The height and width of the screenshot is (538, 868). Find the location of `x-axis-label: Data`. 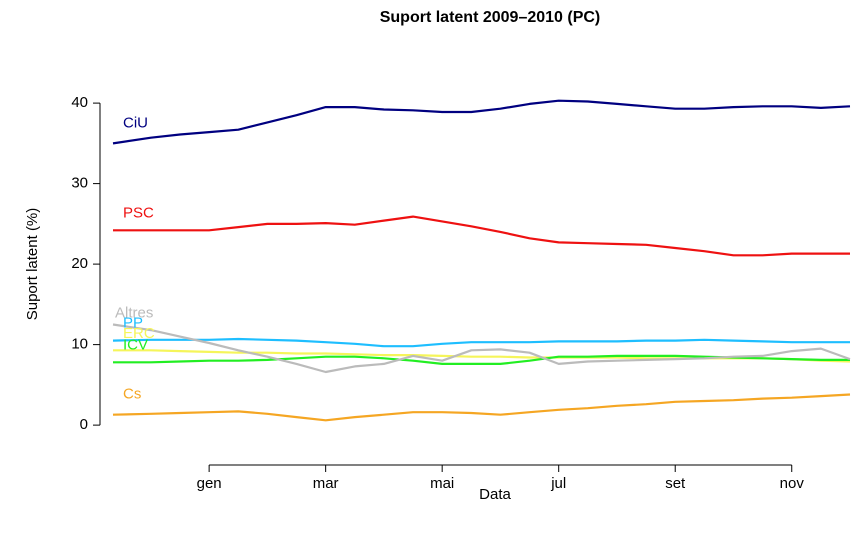

x-axis-label: Data is located at coordinates (495, 494).